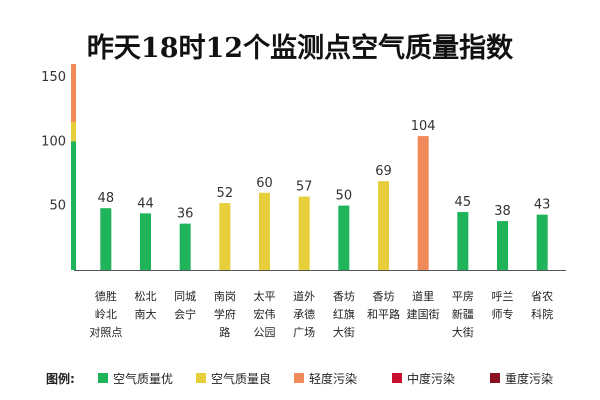 Image resolution: width=600 pixels, height=400 pixels. I want to click on legend-label: 空气质量优, so click(143, 378).